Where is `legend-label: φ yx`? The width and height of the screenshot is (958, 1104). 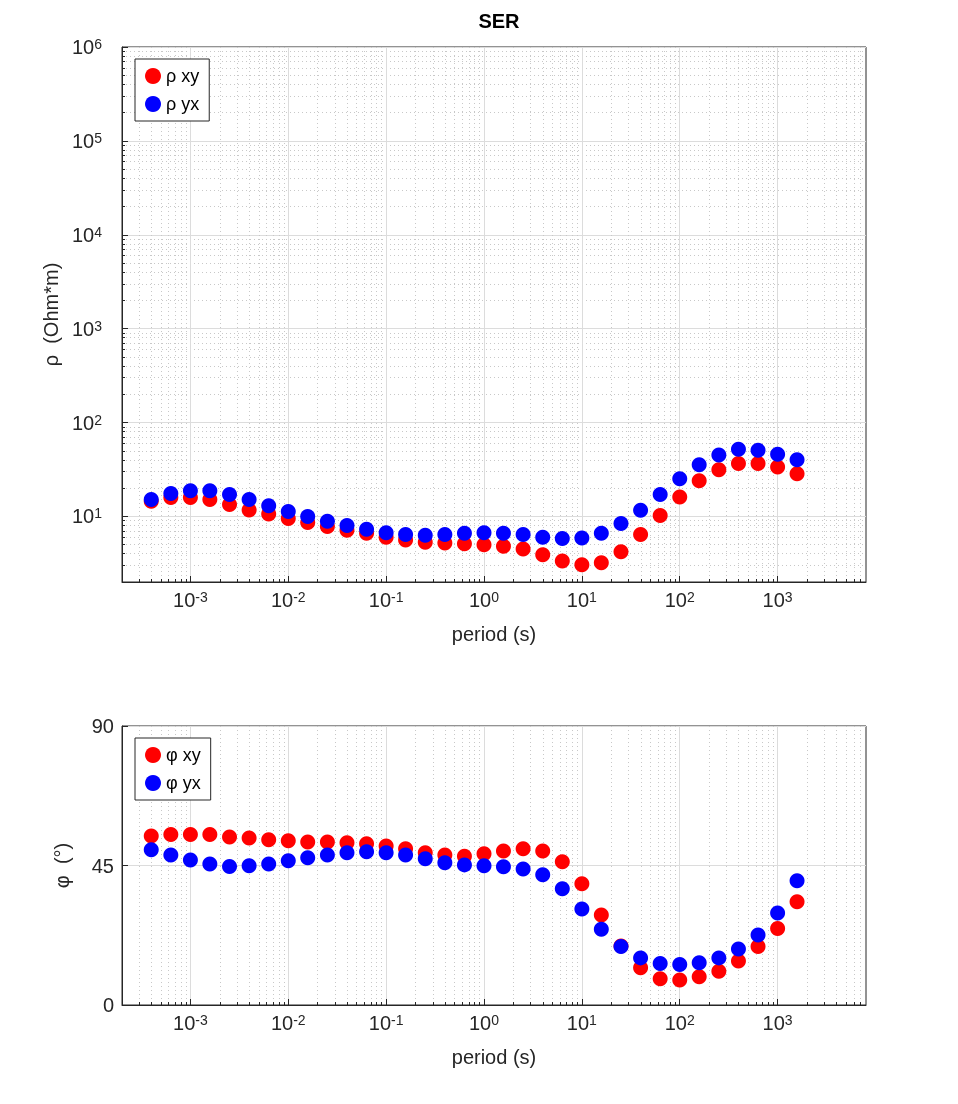
legend-label: φ yx is located at coordinates (183, 783).